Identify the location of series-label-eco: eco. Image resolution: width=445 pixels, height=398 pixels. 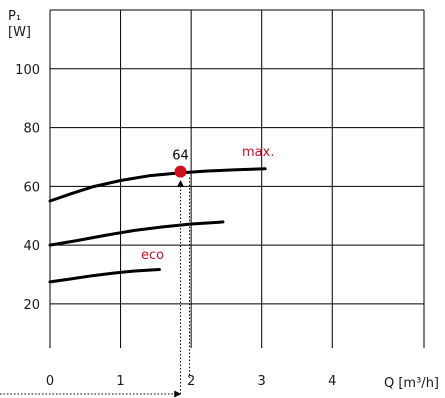
(152, 255).